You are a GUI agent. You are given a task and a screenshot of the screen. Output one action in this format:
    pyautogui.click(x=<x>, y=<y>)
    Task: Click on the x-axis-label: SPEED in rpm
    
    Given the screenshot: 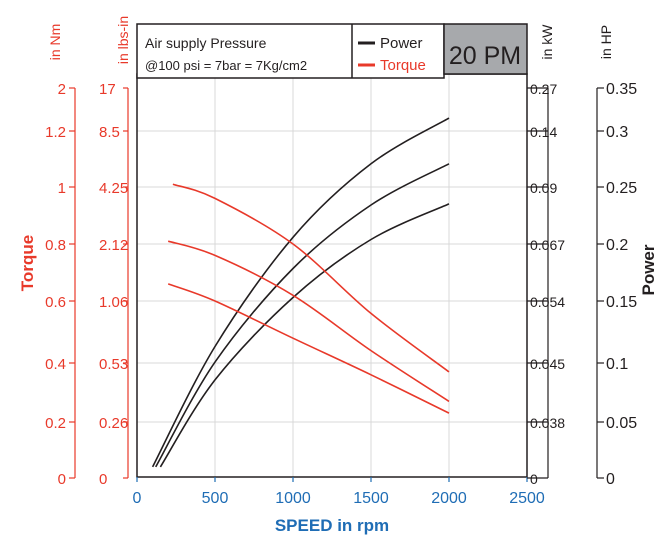 What is the action you would take?
    pyautogui.click(x=332, y=525)
    